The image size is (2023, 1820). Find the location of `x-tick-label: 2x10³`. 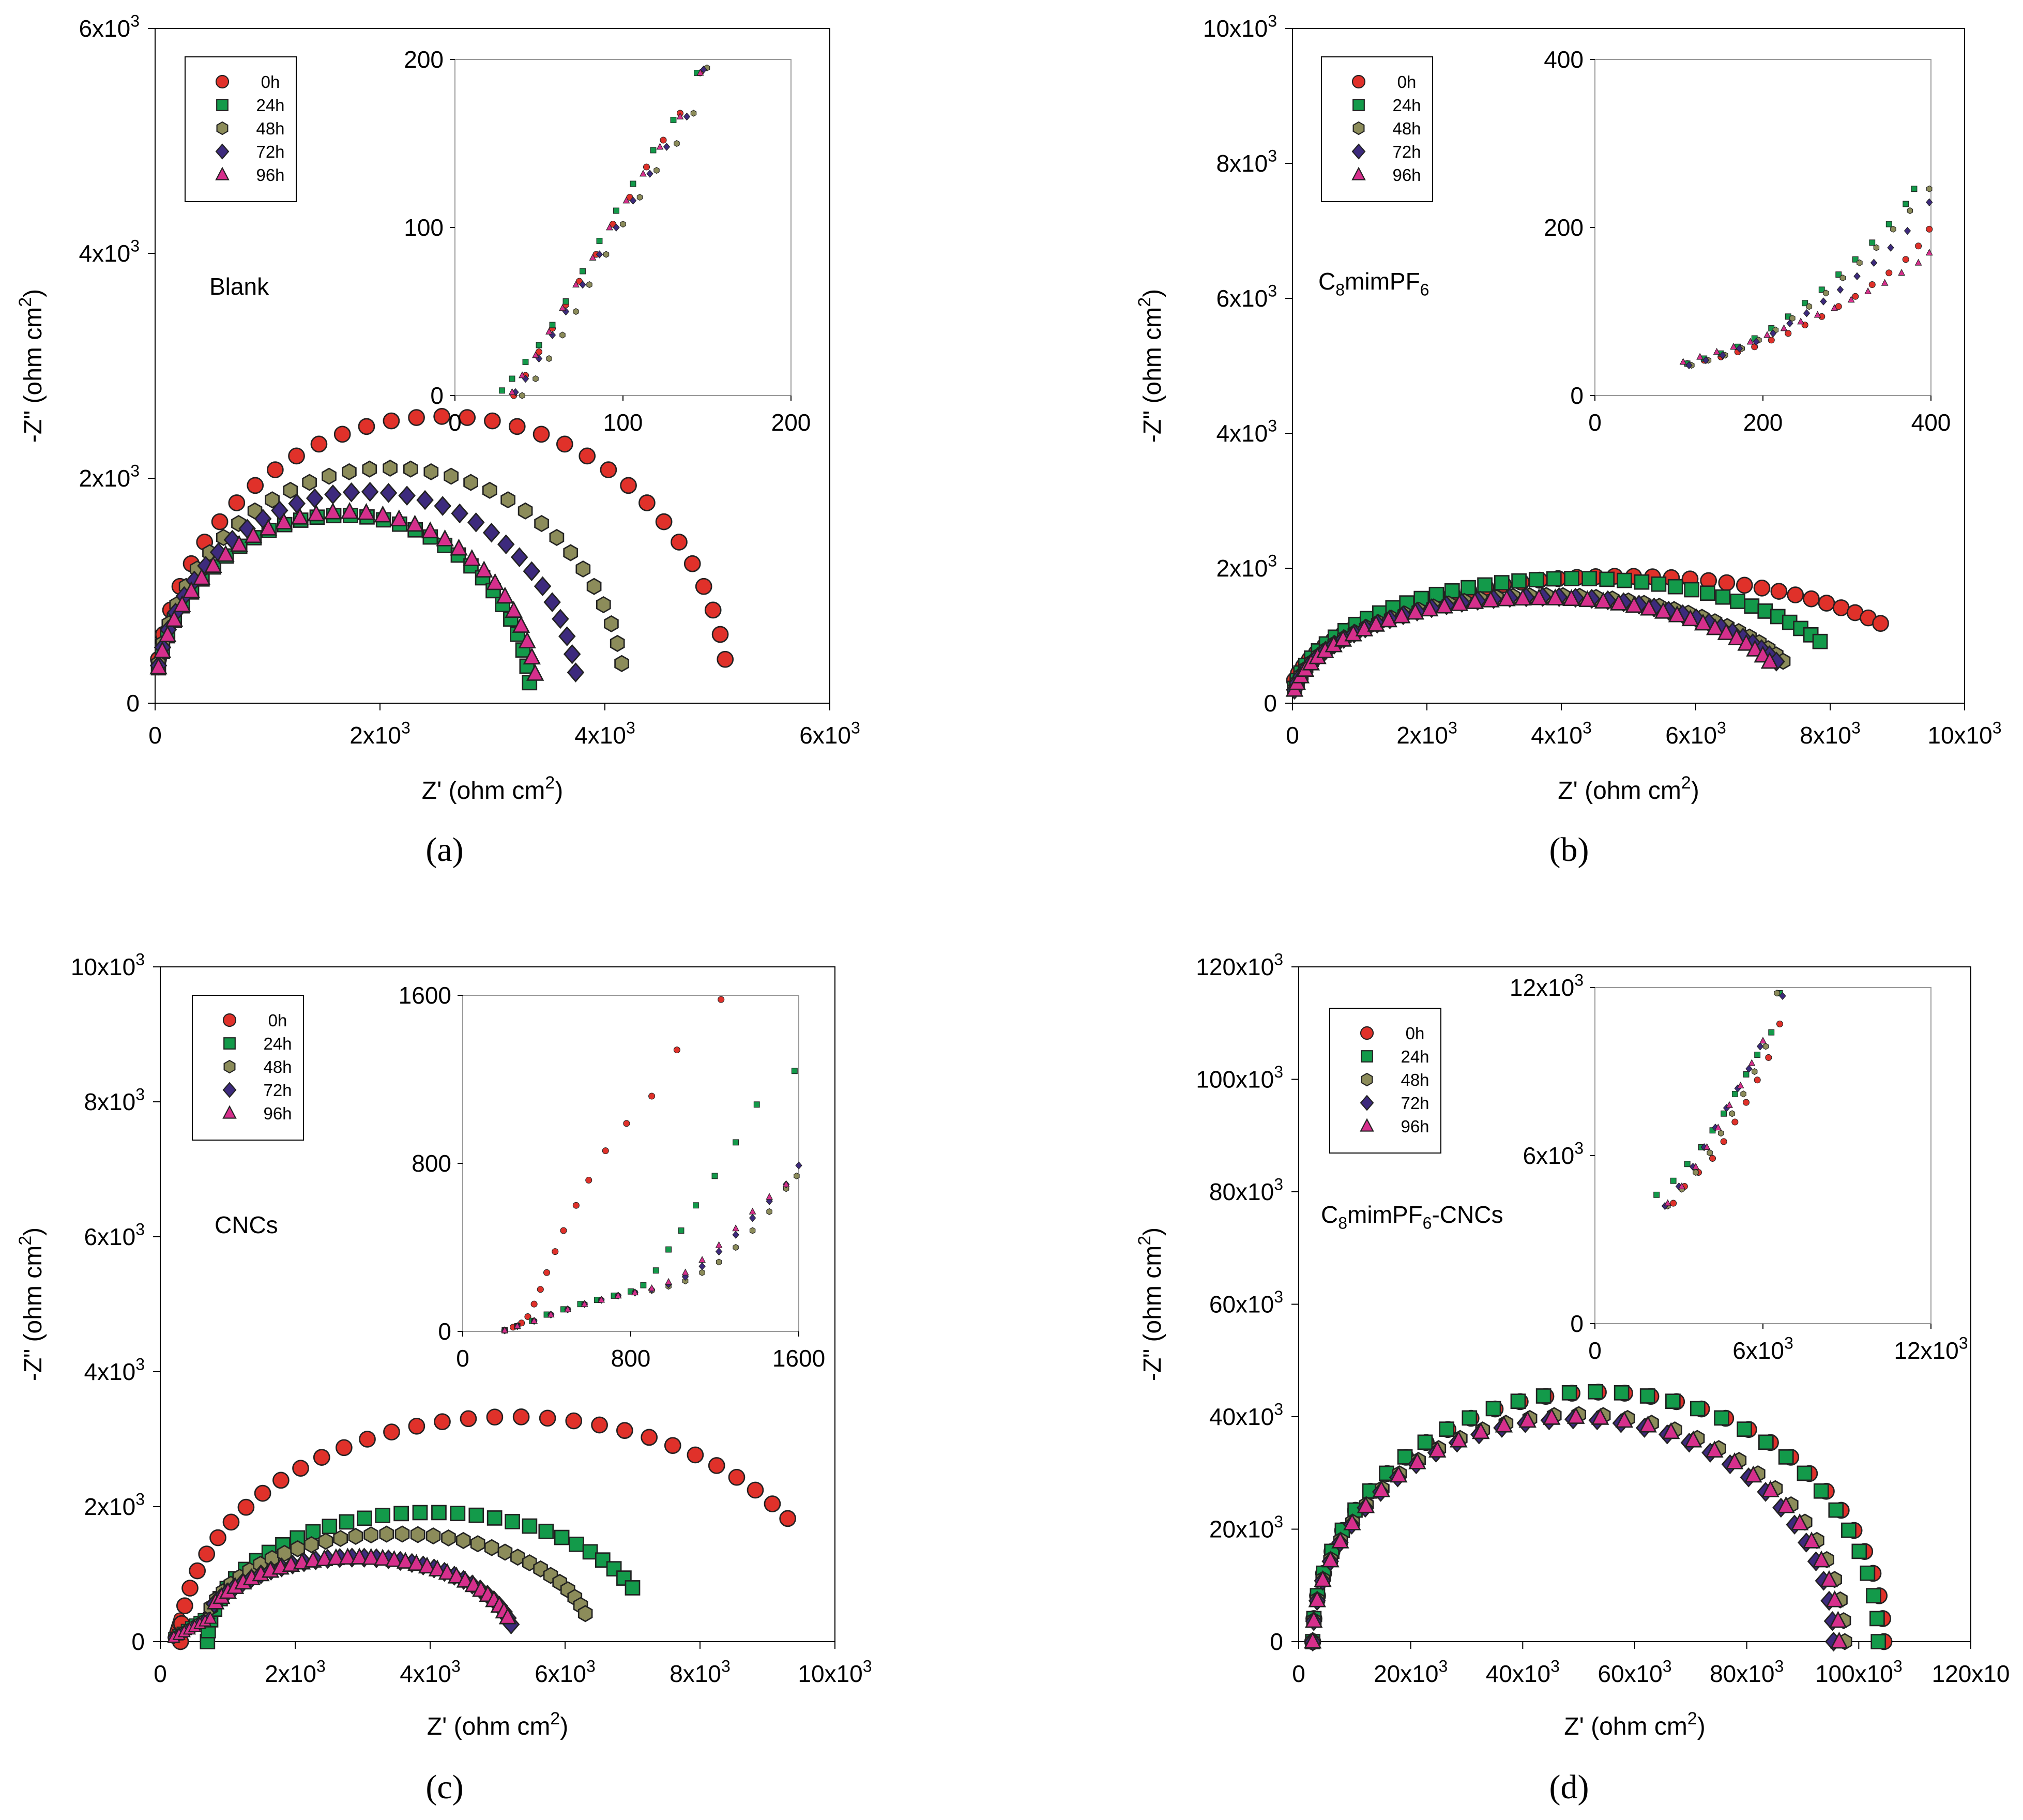

x-tick-label: 2x10³ is located at coordinates (1426, 734).